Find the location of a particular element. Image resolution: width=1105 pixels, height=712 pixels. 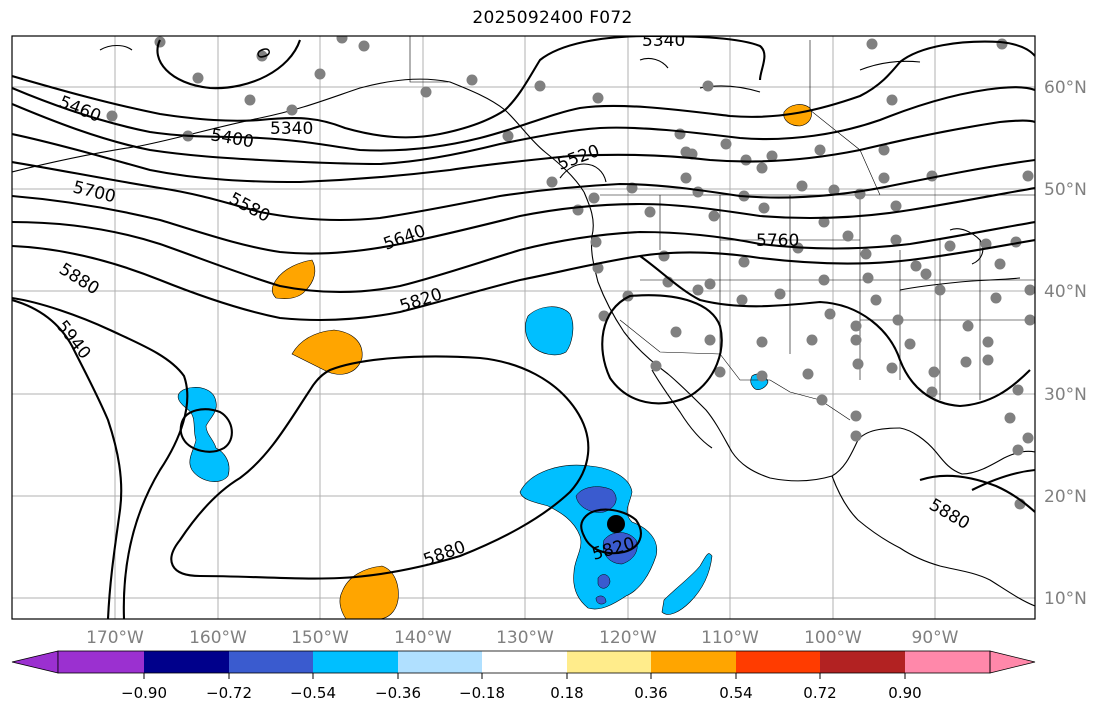

lat-label: 50°N is located at coordinates (1065, 190).